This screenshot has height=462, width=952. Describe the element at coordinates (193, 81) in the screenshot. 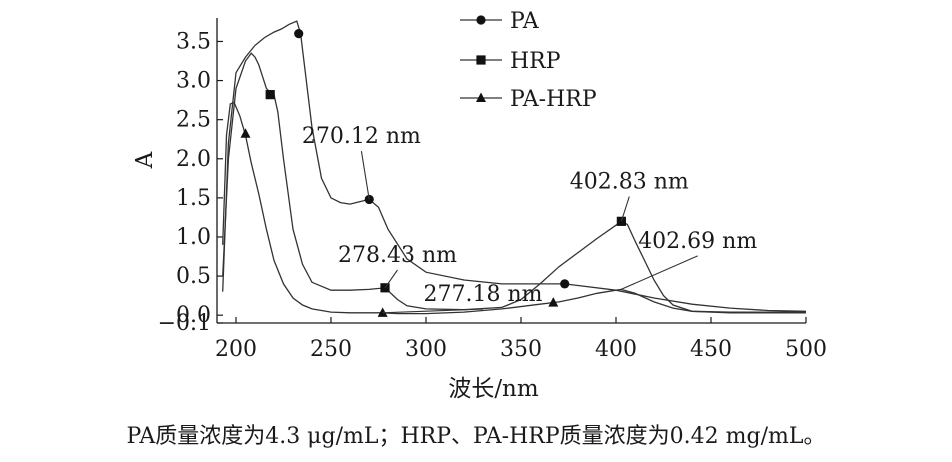

I see `y-tick-label: 3.0` at that location.